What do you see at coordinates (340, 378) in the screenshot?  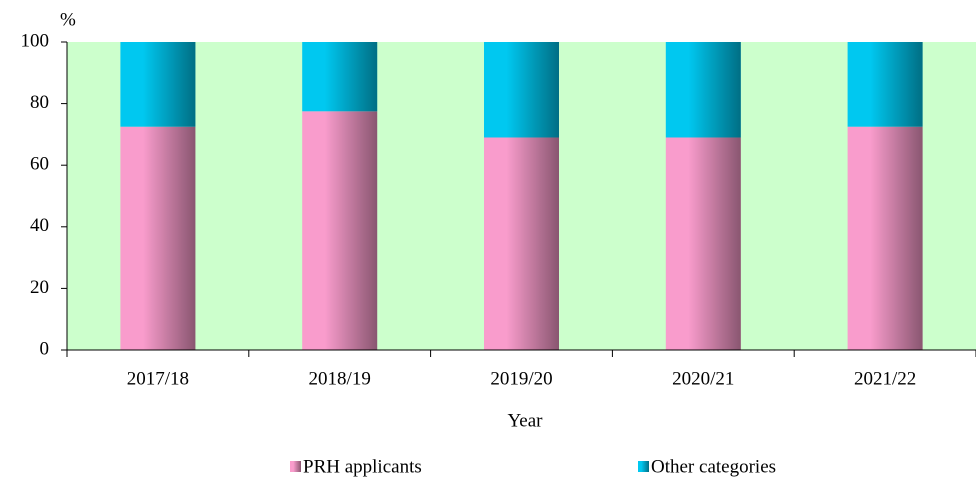 I see `x-tick-label: 2018/19` at bounding box center [340, 378].